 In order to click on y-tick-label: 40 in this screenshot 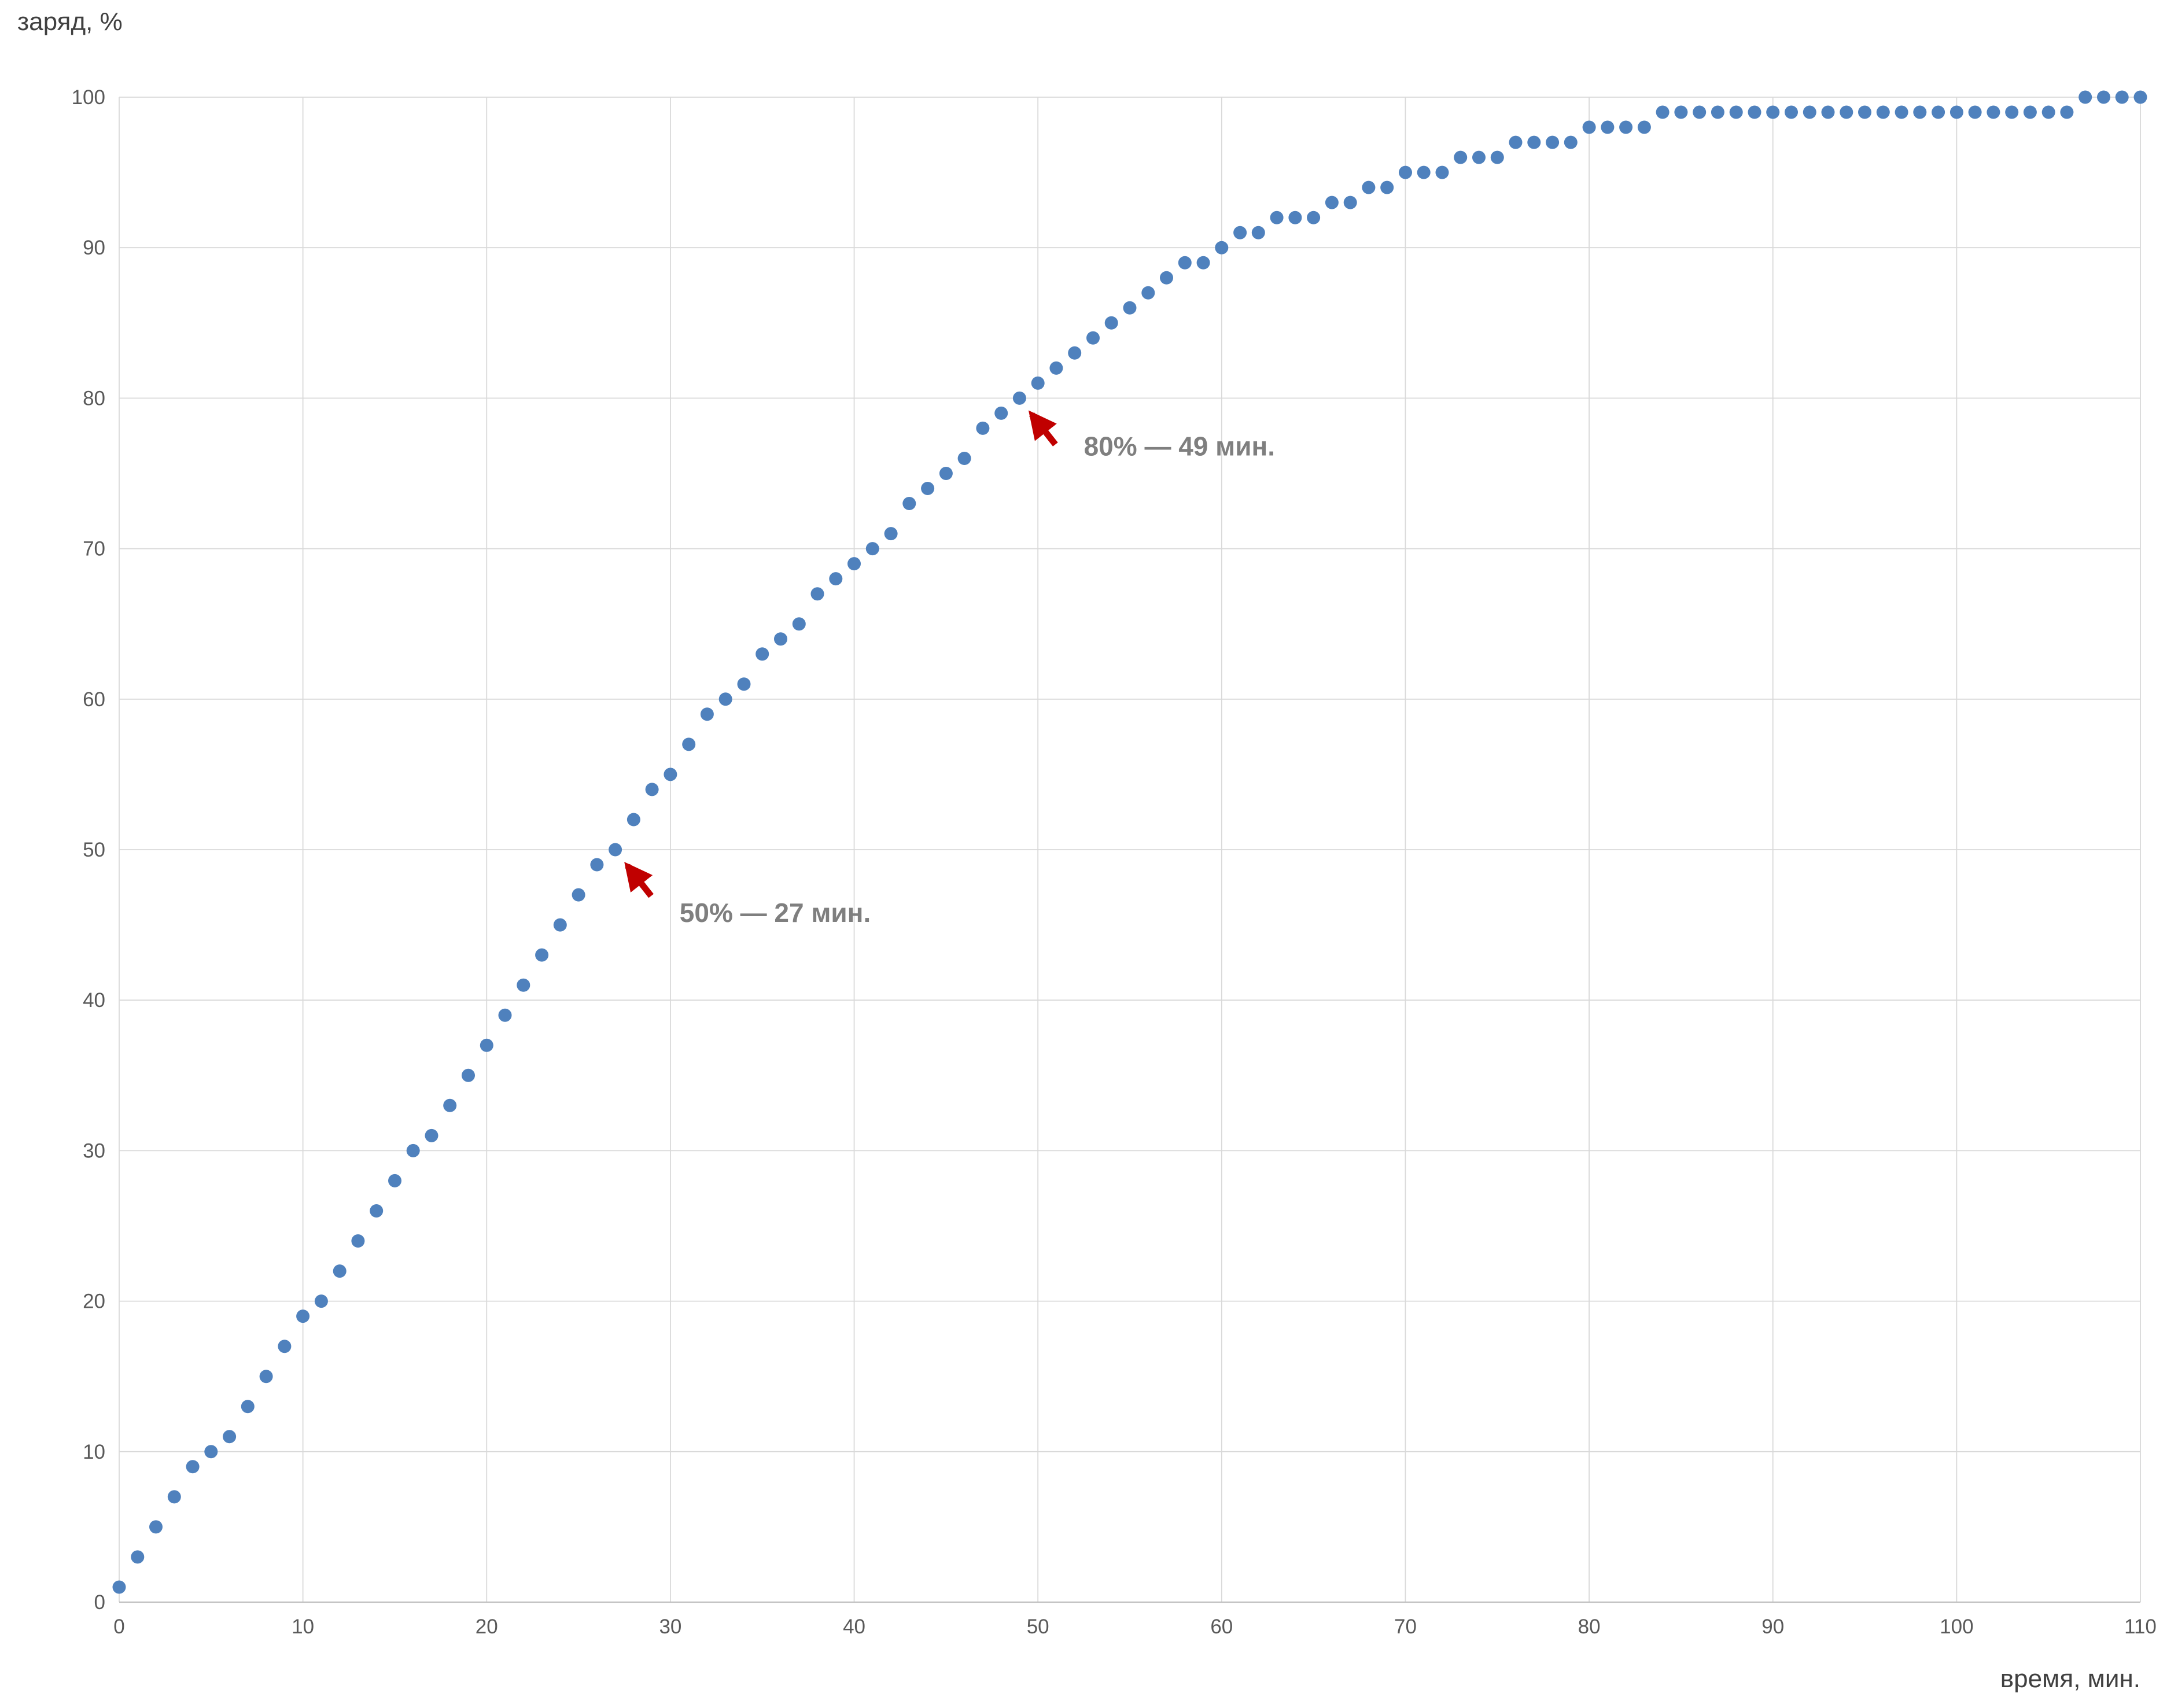, I will do `click(94, 1000)`.